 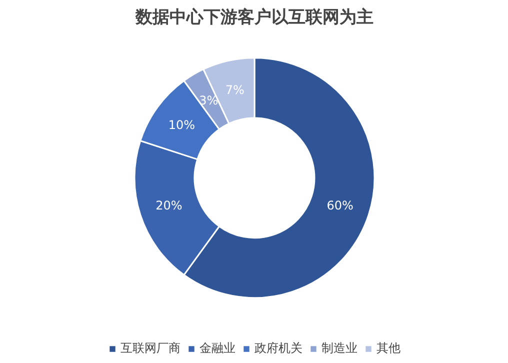 What do you see at coordinates (182, 125) in the screenshot?
I see `data-label: 10%` at bounding box center [182, 125].